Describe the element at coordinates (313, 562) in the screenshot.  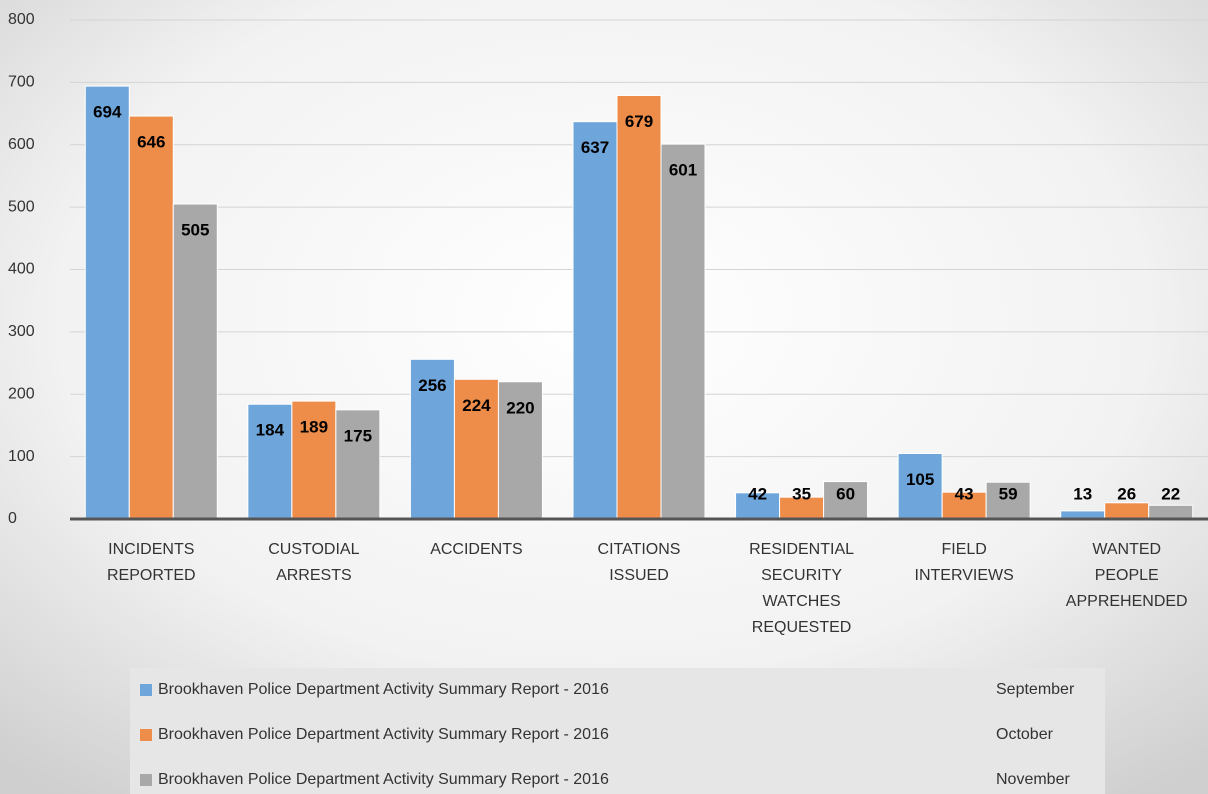
I see `x-tick-label: CUSTODIAL ARRESTS` at that location.